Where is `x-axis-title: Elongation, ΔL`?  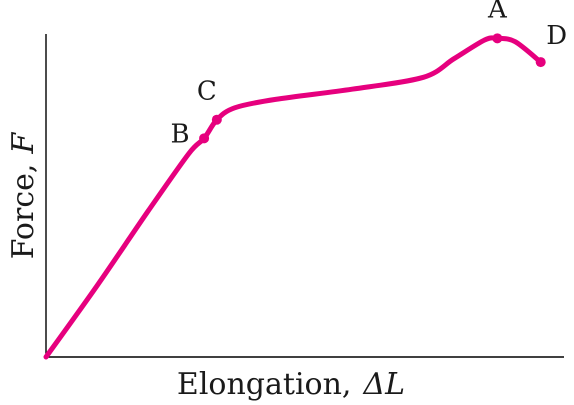
x-axis-title: Elongation, ΔL is located at coordinates (291, 384).